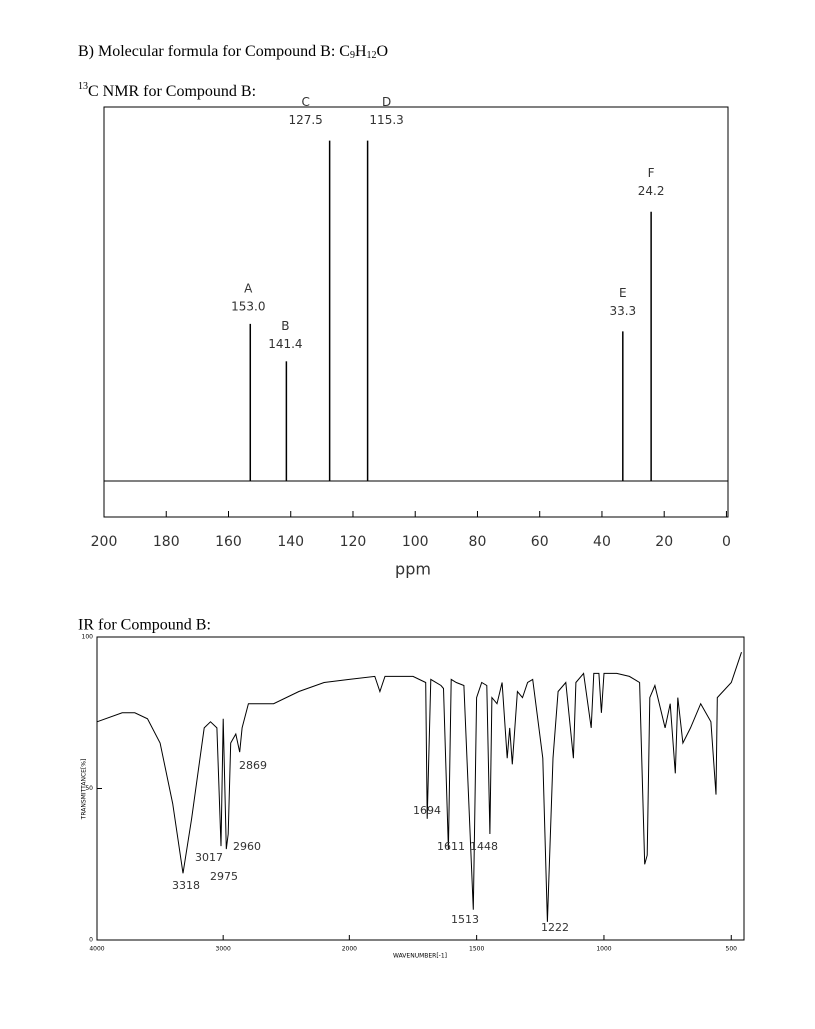 Image resolution: width=815 pixels, height=1029 pixels. I want to click on peak-label: 2975, so click(224, 876).